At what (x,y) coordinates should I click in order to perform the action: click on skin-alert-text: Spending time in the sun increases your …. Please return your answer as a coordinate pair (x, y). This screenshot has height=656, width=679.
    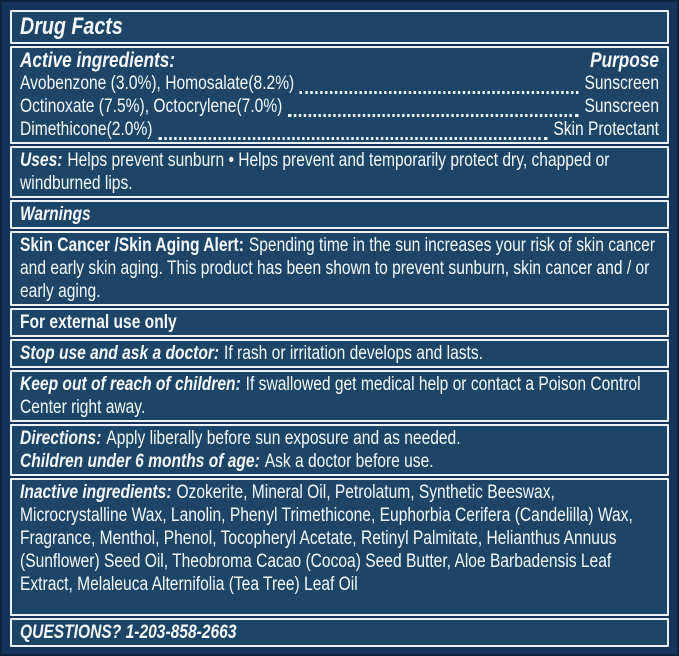
    Looking at the image, I should click on (338, 268).